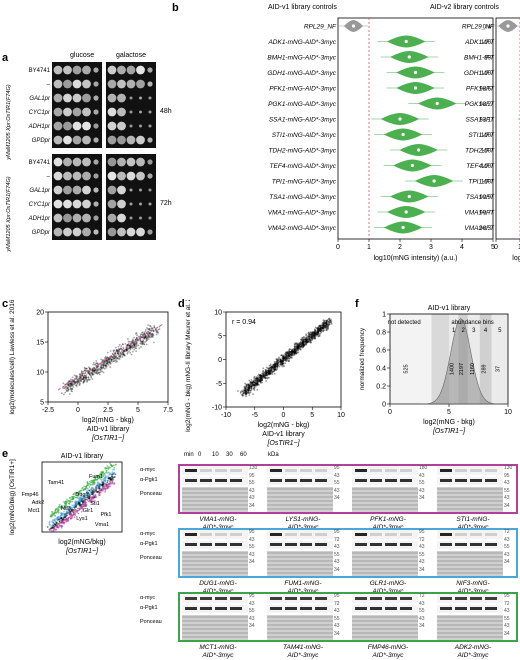 The height and width of the screenshot is (660, 520). I want to click on kda-marker: 43, so click(252, 603).